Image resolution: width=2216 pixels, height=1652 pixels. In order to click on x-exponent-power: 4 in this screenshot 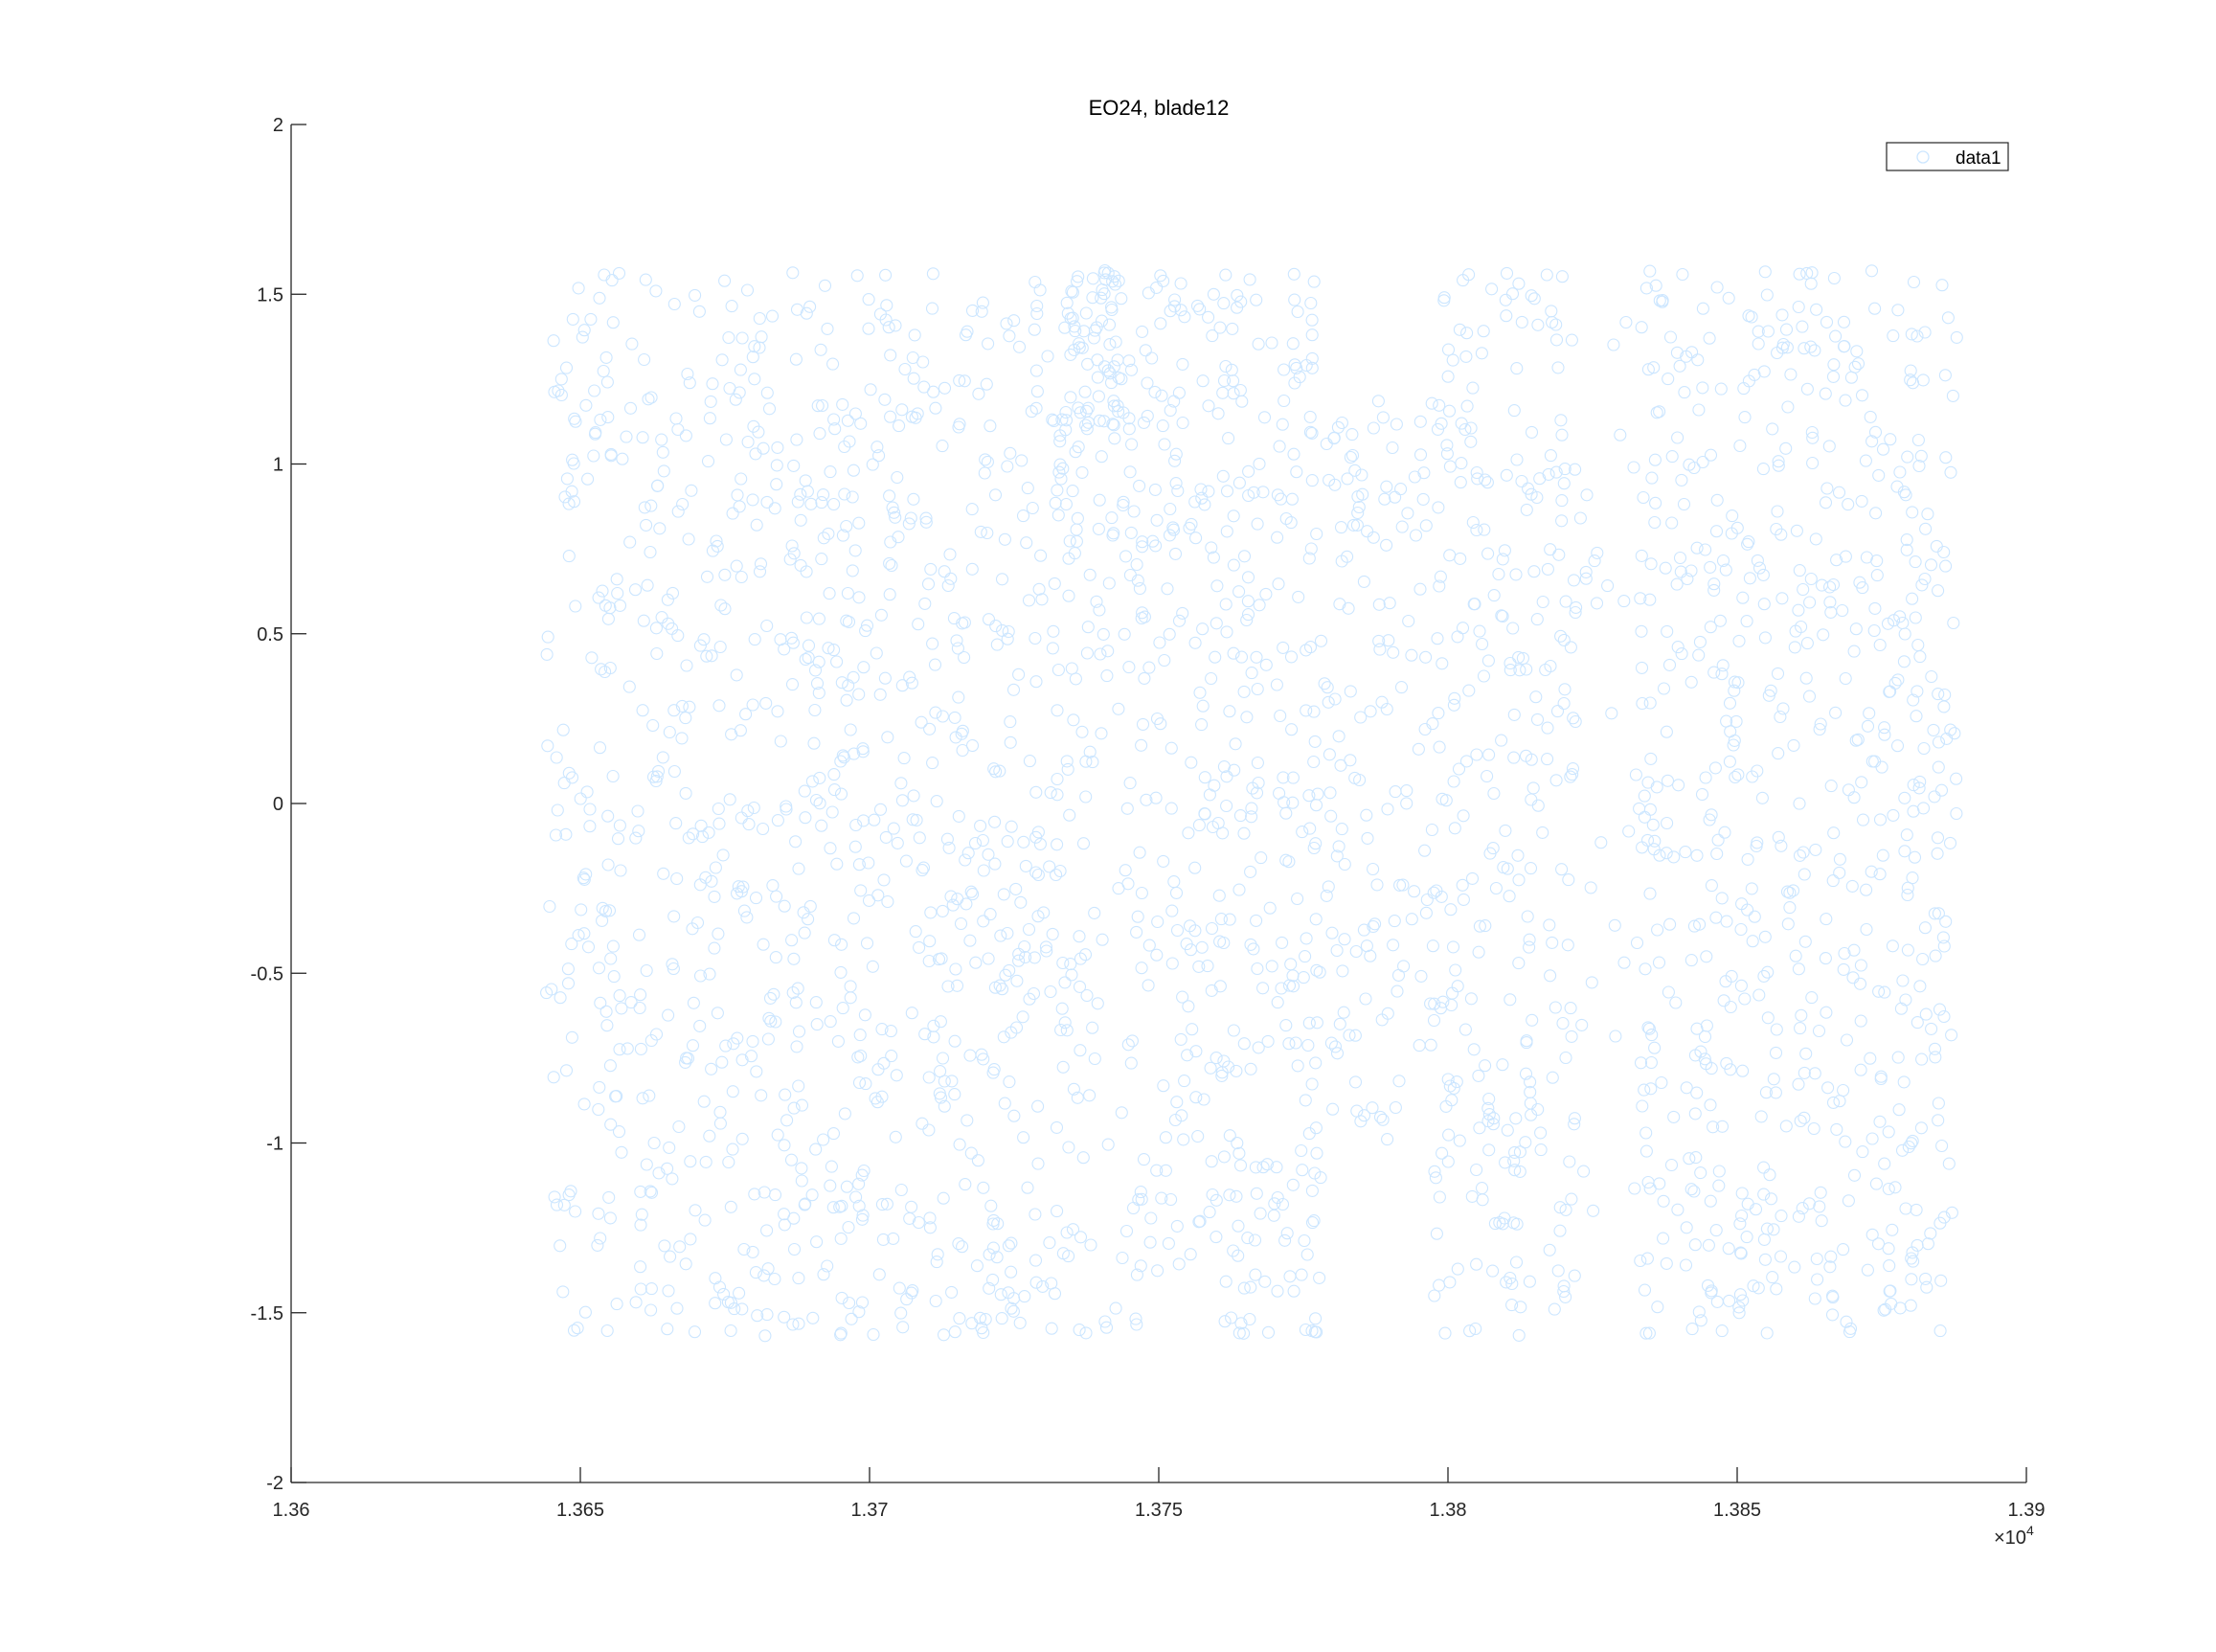, I will do `click(2030, 1531)`.